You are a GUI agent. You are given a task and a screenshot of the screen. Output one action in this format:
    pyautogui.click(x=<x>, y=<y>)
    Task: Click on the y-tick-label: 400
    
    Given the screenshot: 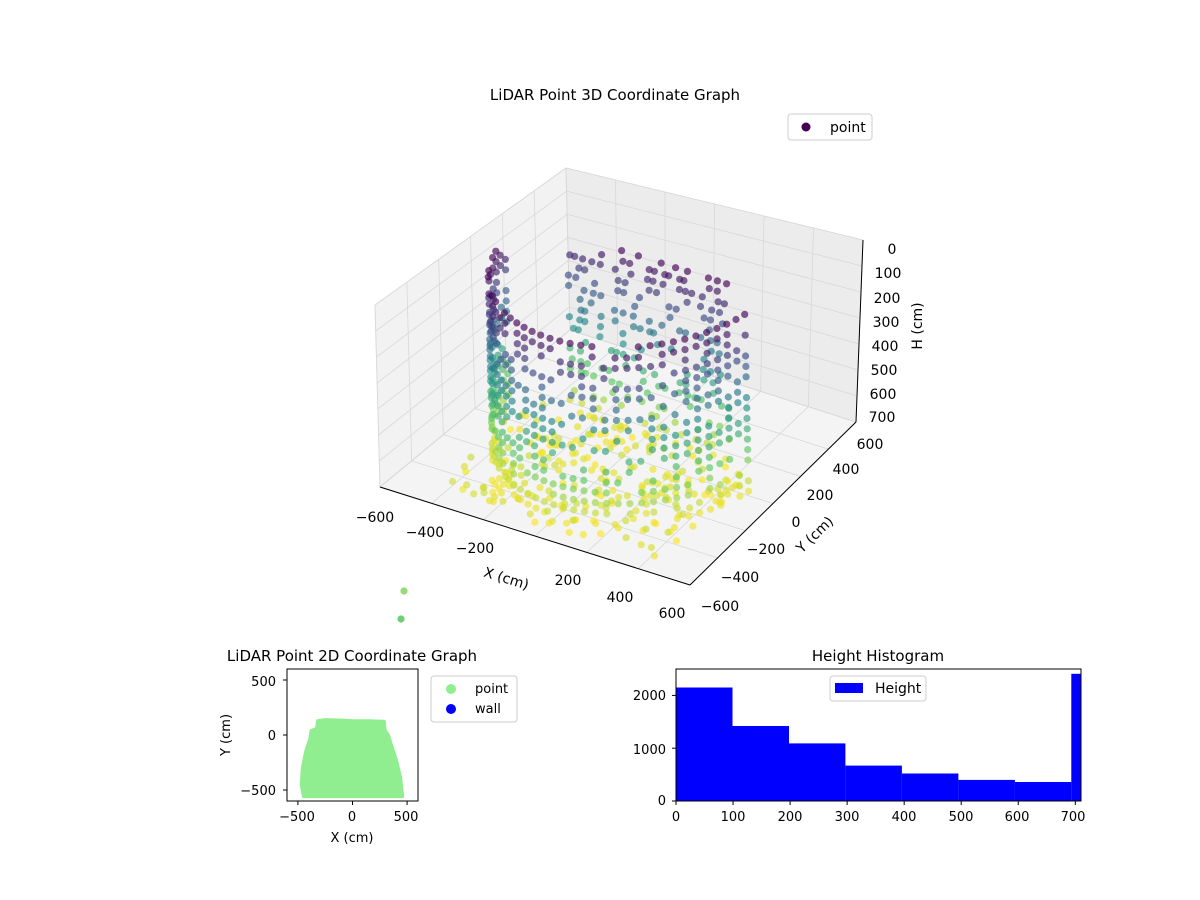 What is the action you would take?
    pyautogui.click(x=846, y=470)
    